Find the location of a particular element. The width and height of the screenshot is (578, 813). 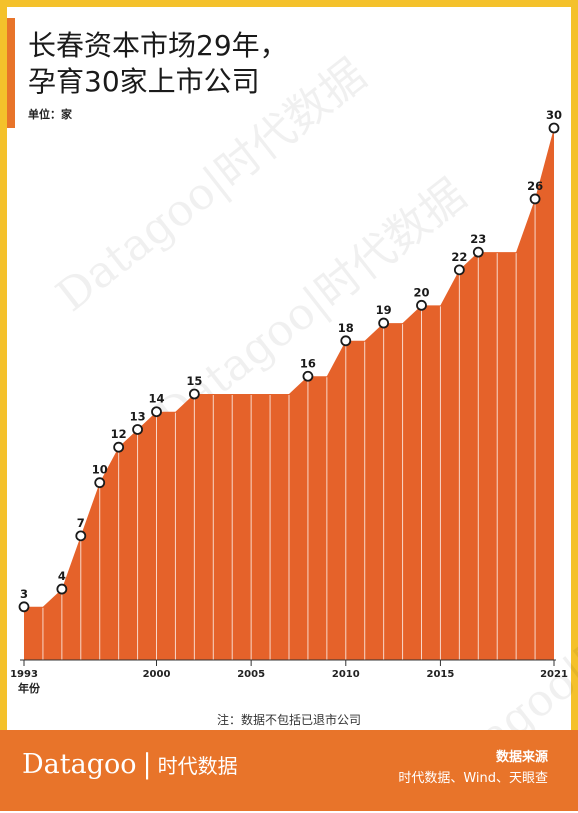

source-title: 数据来源 is located at coordinates (521, 757).